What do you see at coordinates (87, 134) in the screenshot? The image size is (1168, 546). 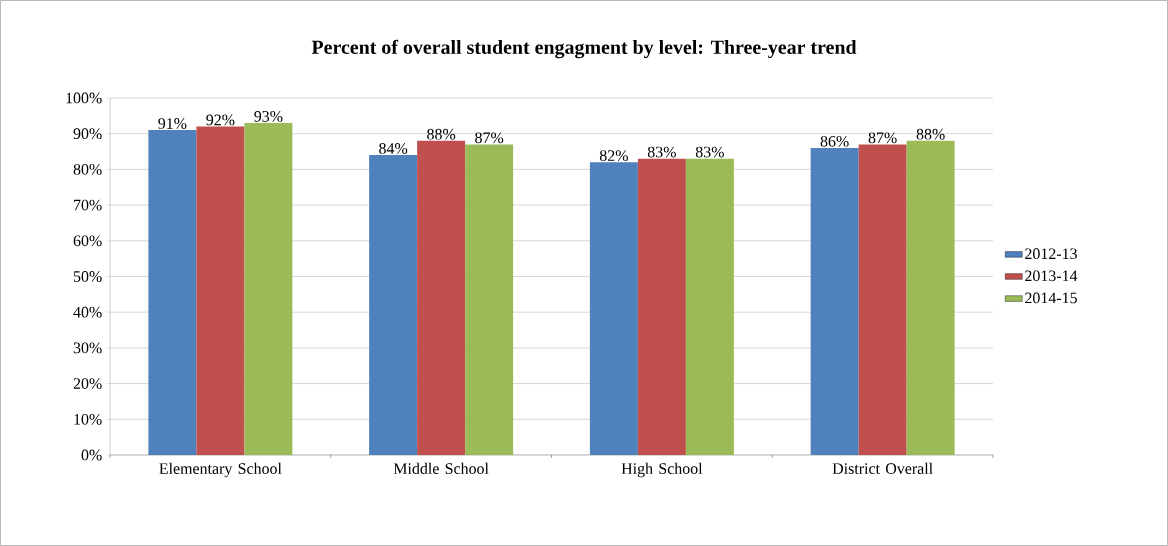 I see `y-tick-label: 90%` at bounding box center [87, 134].